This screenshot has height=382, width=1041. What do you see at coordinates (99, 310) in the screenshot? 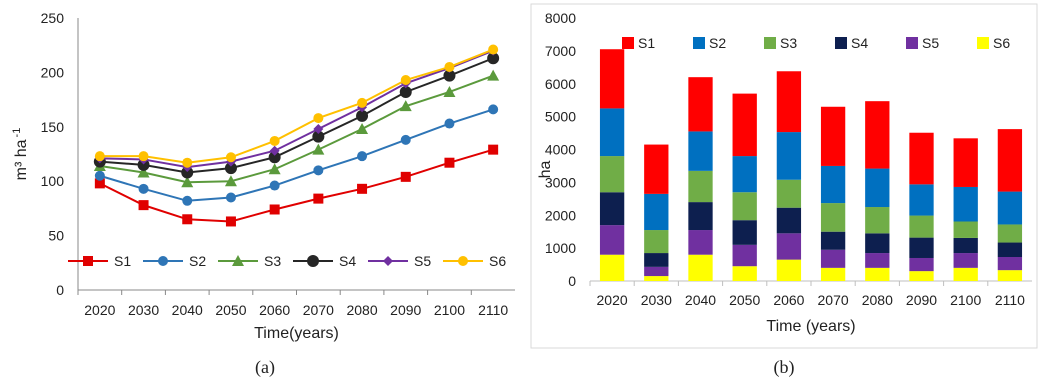
I see `line-chart-x-tick-label: 2020` at bounding box center [99, 310].